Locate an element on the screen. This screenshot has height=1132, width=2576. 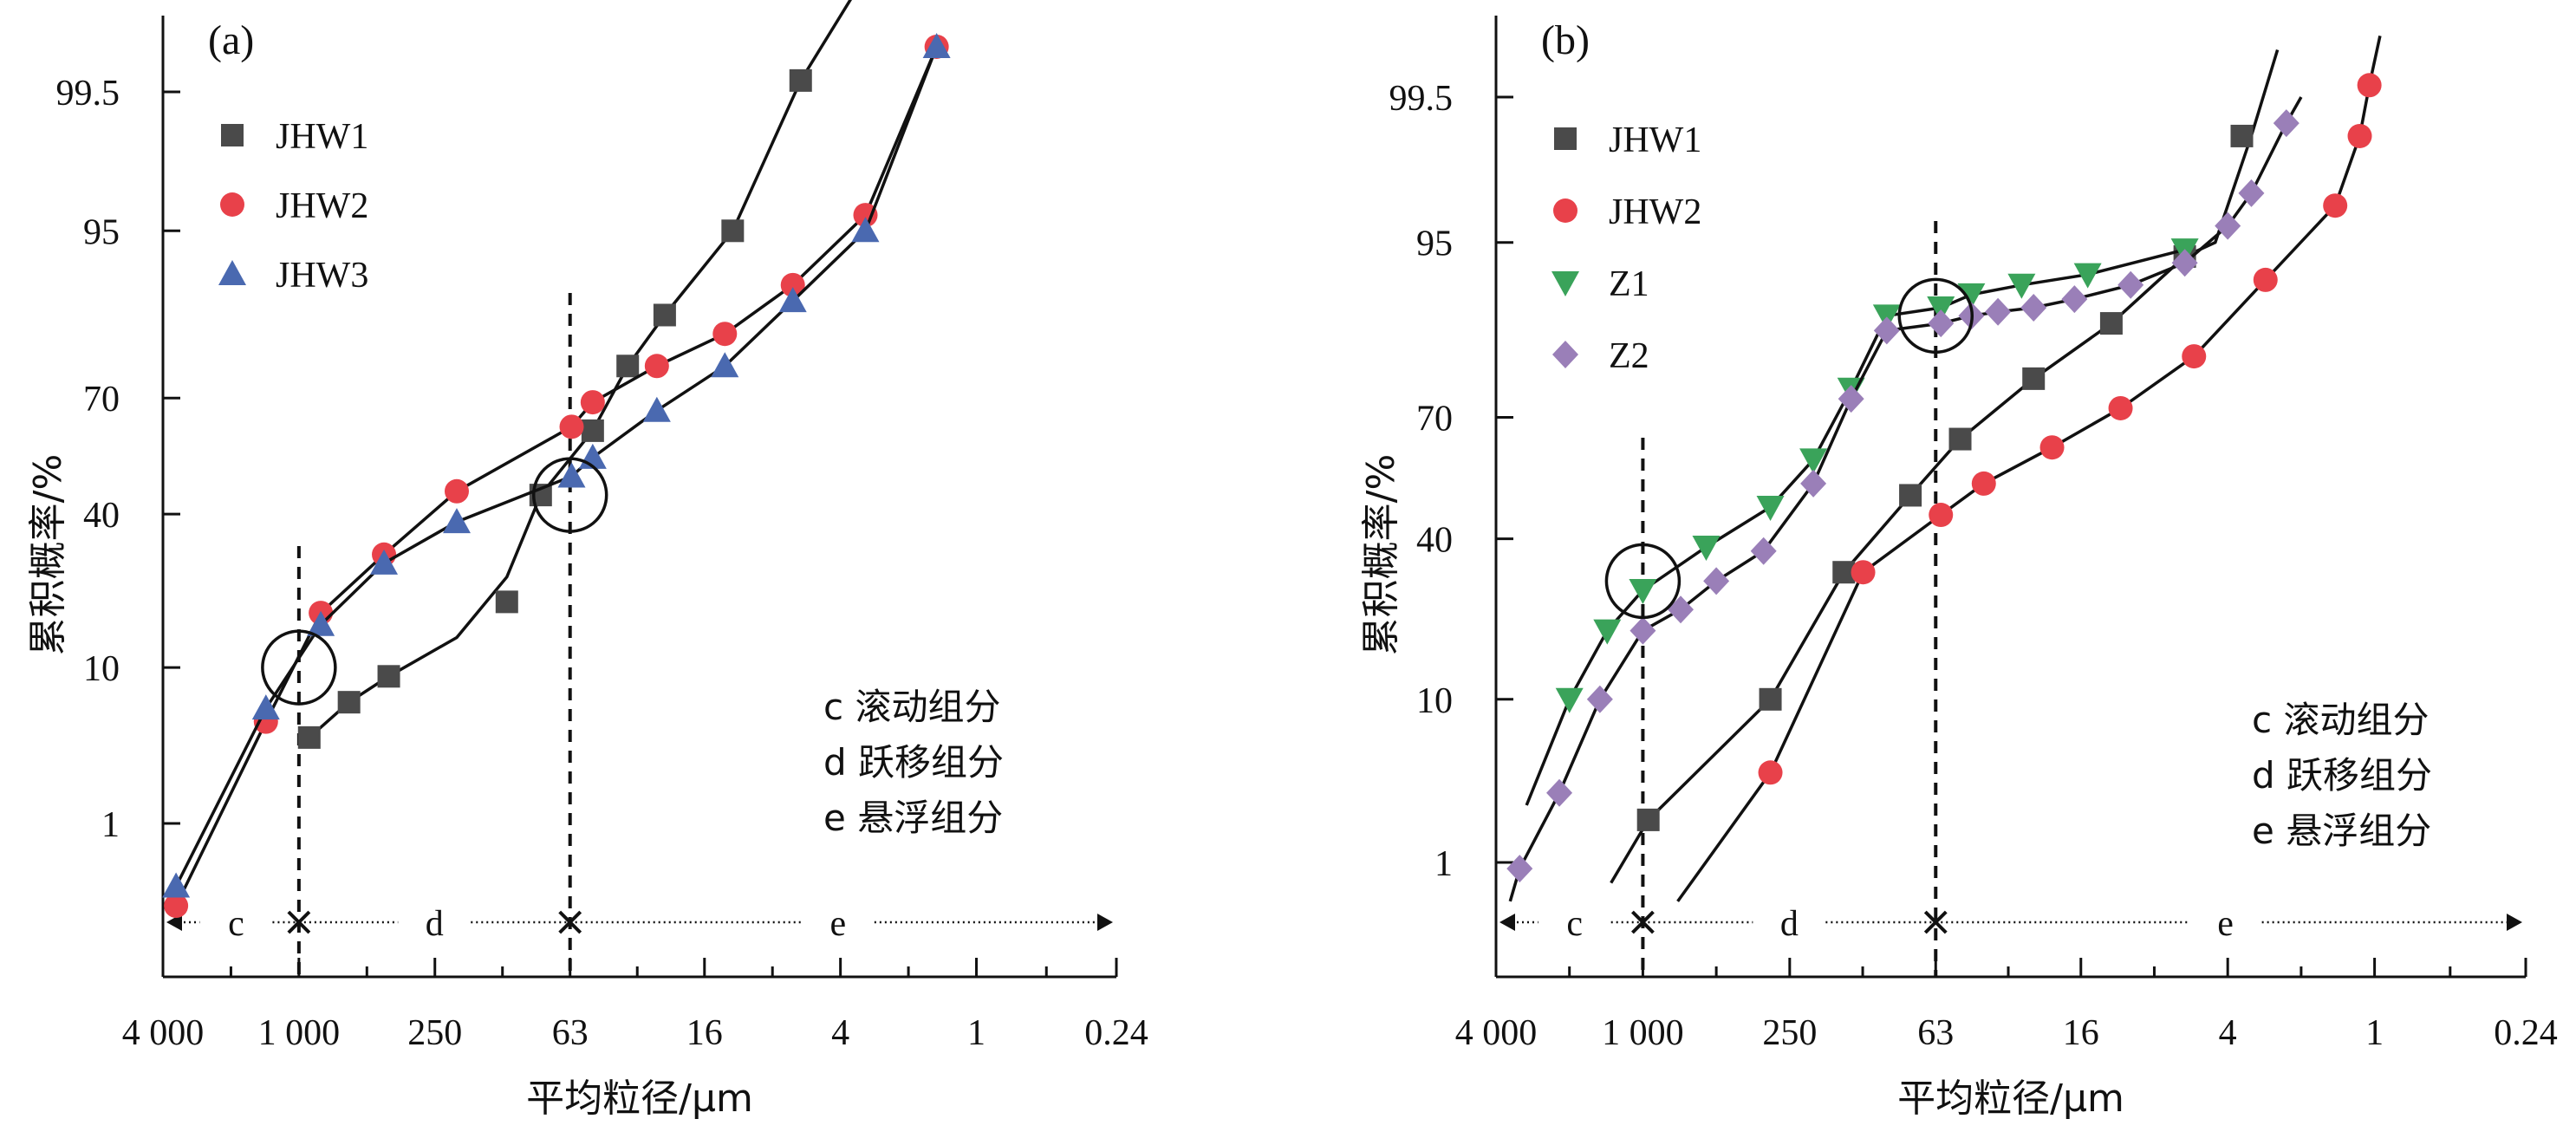
y-tick-label: 95 is located at coordinates (101, 232).